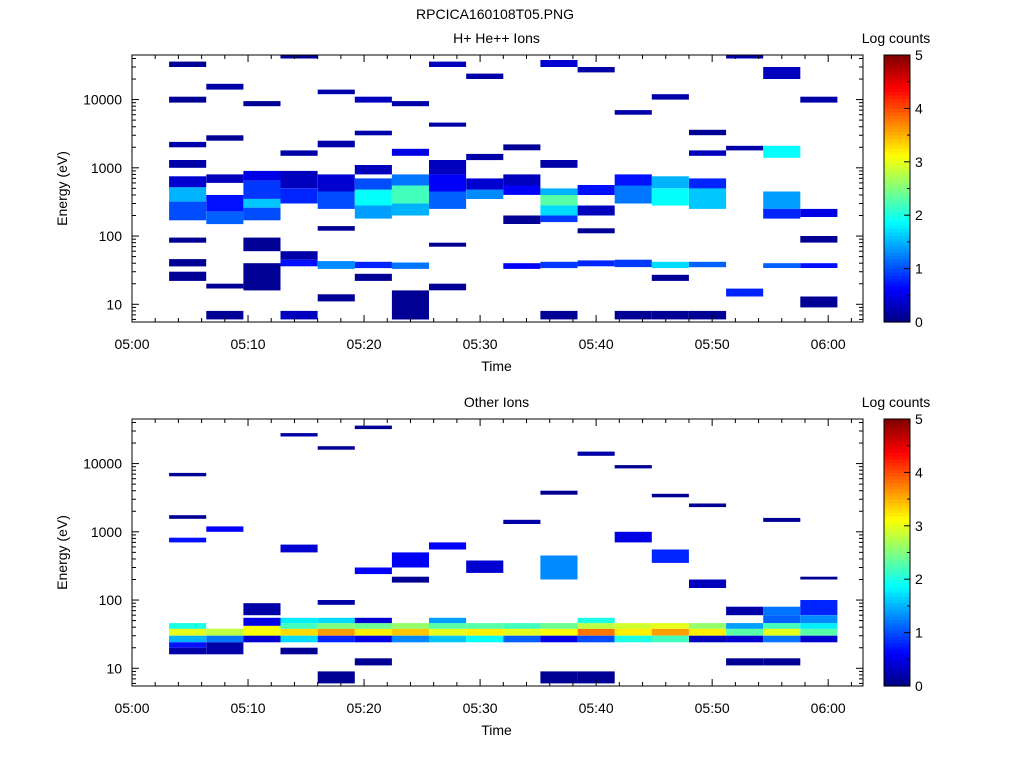  What do you see at coordinates (919, 686) in the screenshot?
I see `colorbar-tick-label: 0` at bounding box center [919, 686].